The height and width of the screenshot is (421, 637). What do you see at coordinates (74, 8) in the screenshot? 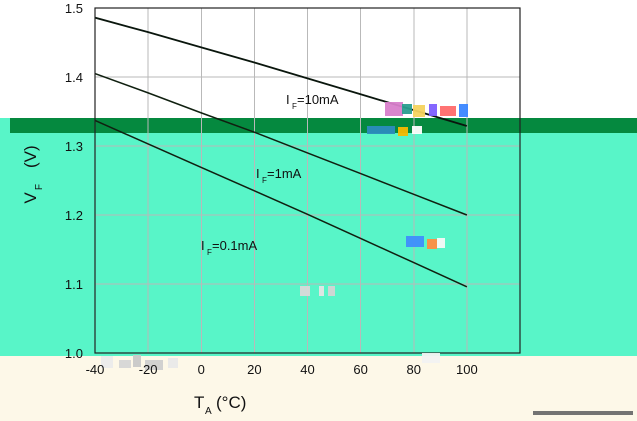
I see `y-tick-label: 1.5` at bounding box center [74, 8].